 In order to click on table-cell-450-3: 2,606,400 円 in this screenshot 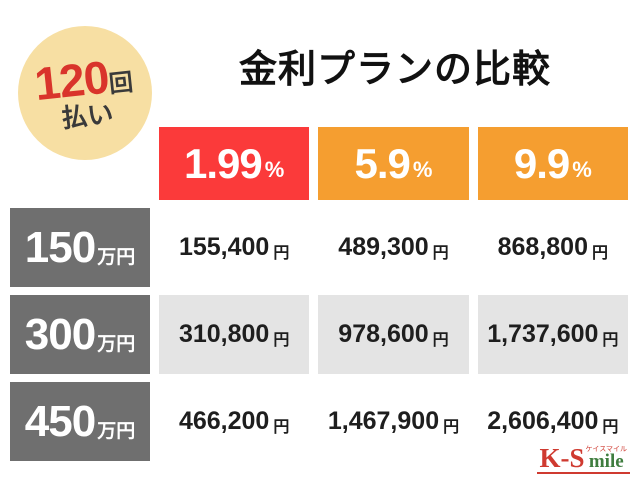, I will do `click(552, 421)`.